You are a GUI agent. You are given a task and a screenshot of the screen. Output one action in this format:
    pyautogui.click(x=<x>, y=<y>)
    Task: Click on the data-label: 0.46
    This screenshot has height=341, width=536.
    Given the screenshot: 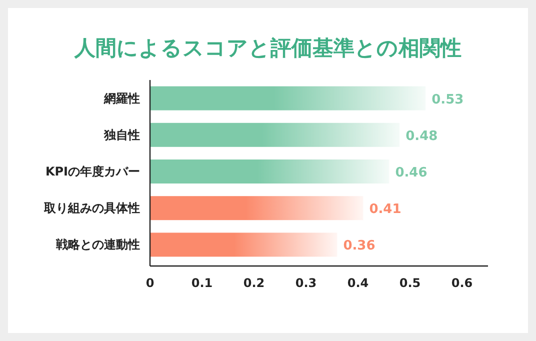 What is the action you would take?
    pyautogui.click(x=411, y=173)
    